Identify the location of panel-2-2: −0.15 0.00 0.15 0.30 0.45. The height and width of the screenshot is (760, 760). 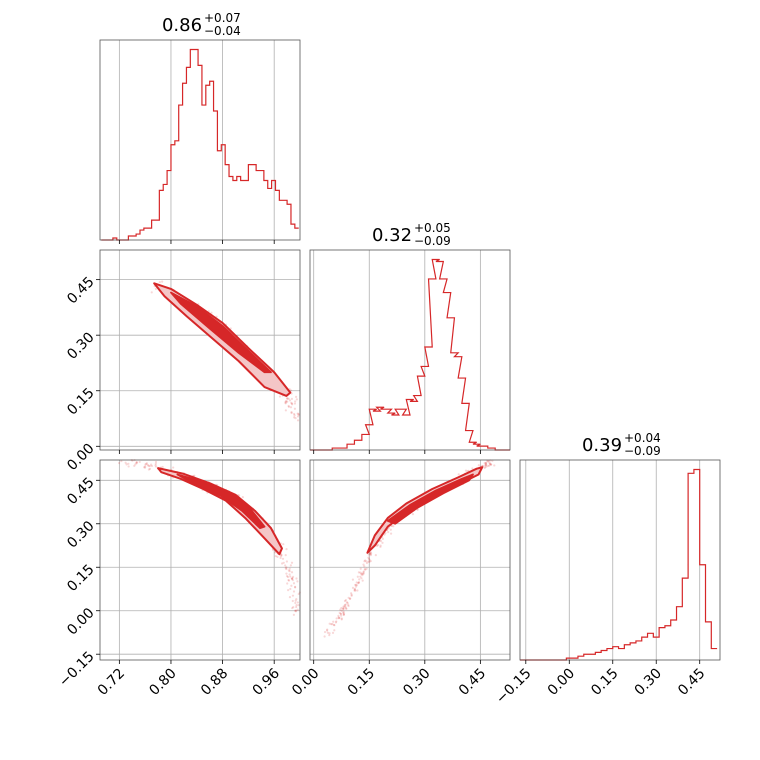
(607, 583).